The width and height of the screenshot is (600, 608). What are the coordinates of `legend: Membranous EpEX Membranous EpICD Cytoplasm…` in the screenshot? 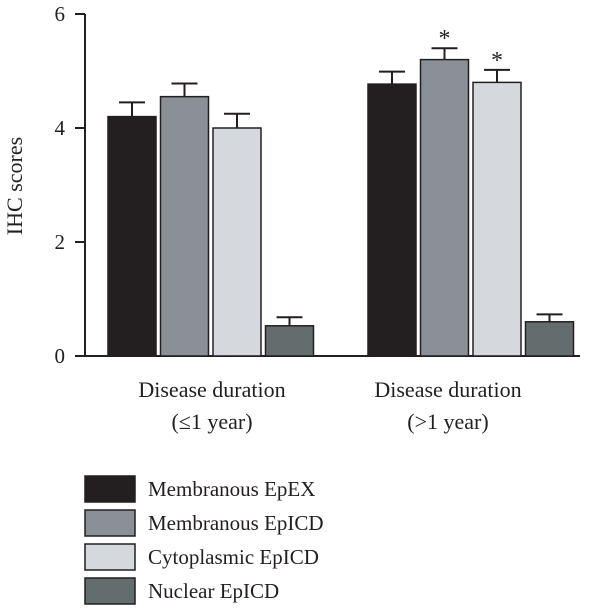 It's located at (204, 540).